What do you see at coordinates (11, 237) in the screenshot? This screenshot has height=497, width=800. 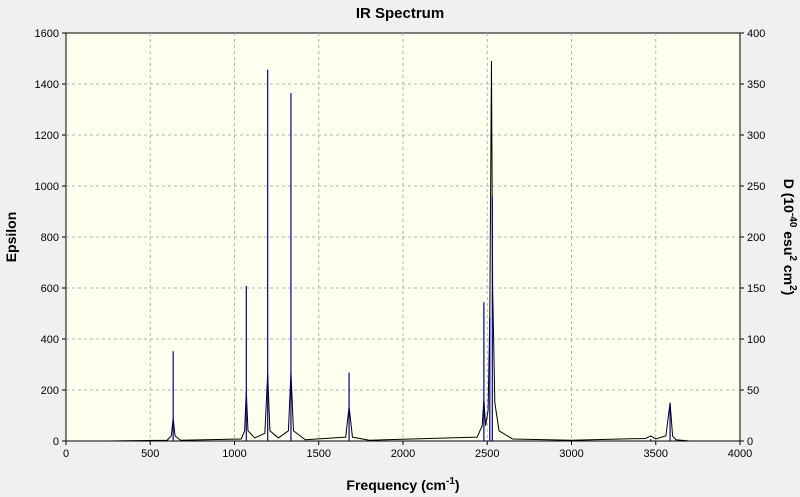 I see `y-axis-label: Epsilon` at bounding box center [11, 237].